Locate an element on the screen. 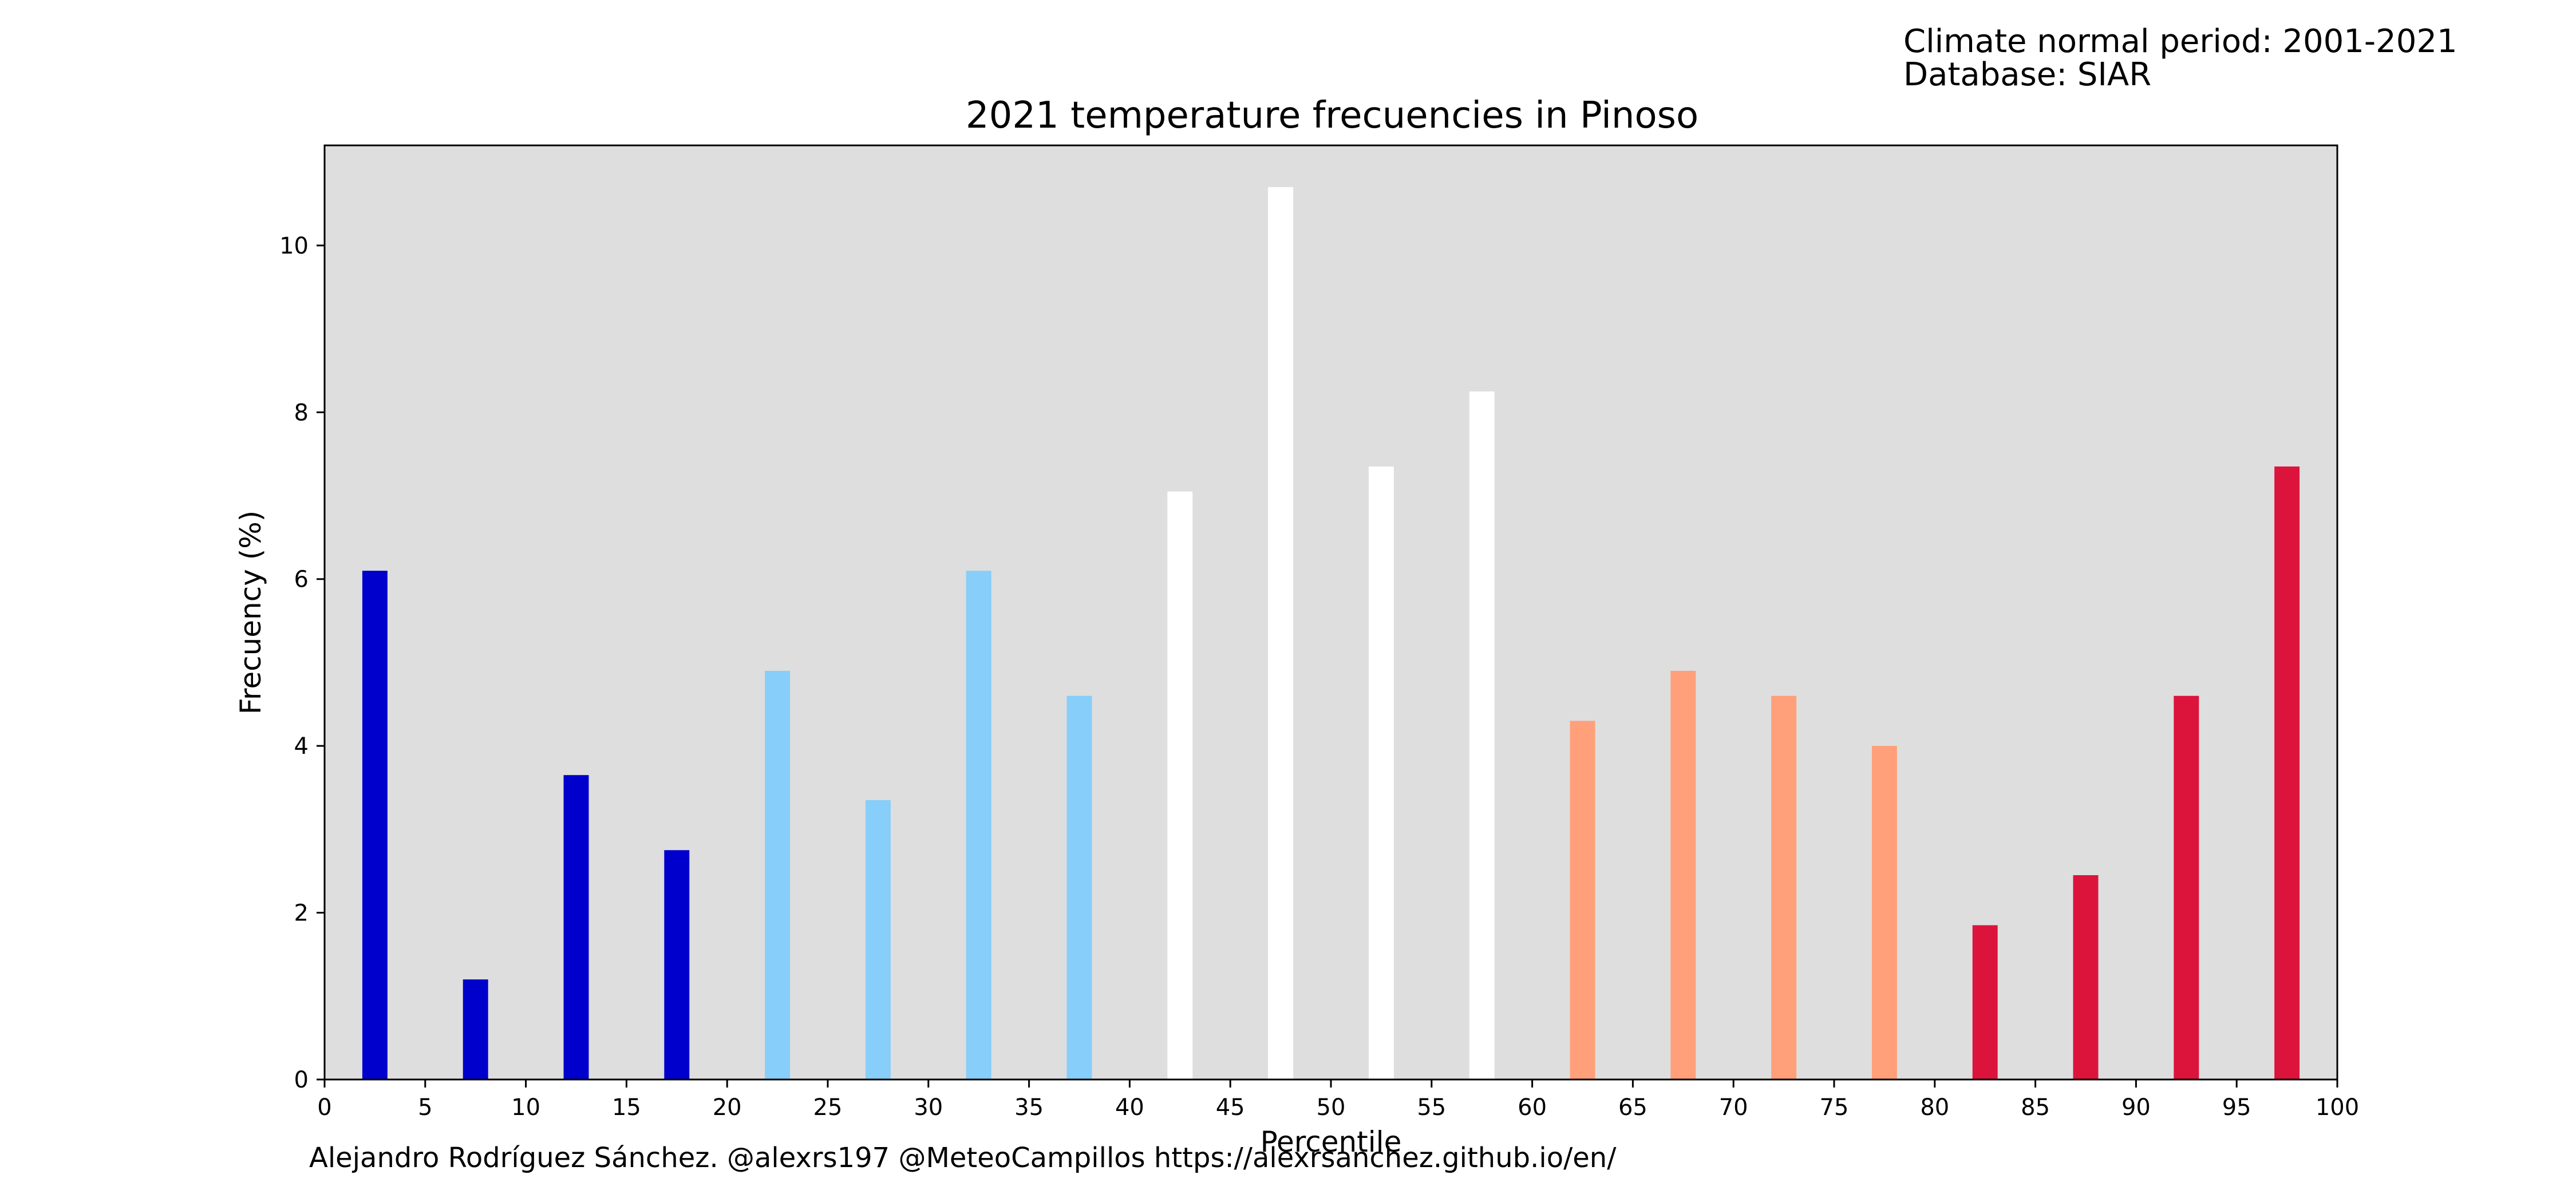  y-tick-label: 4 is located at coordinates (301, 747).